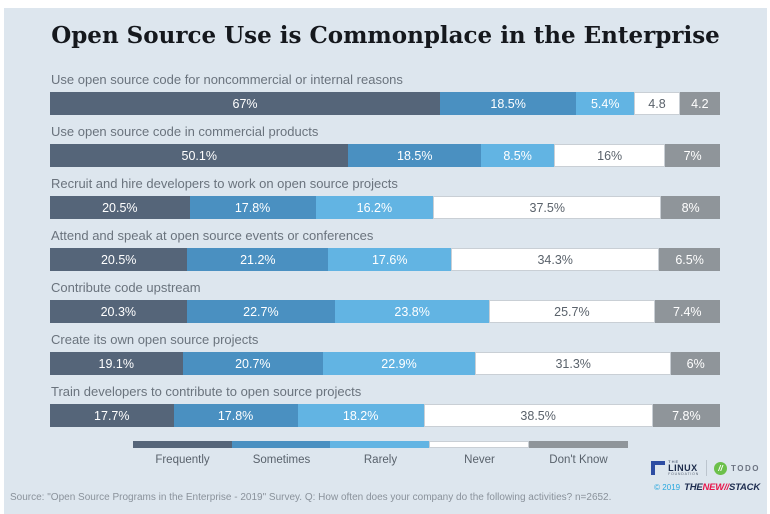 The height and width of the screenshot is (514, 770). I want to click on brand-the: THE, so click(693, 487).